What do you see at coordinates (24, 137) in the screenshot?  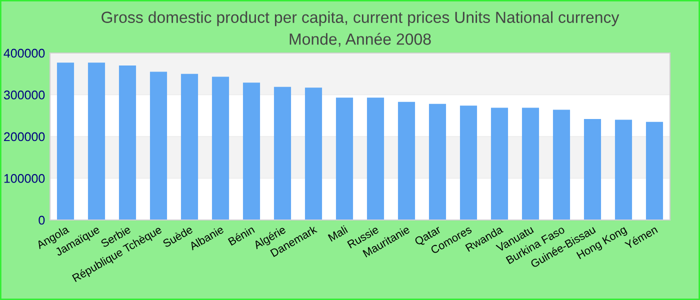 I see `y-tick-label: 200000` at bounding box center [24, 137].